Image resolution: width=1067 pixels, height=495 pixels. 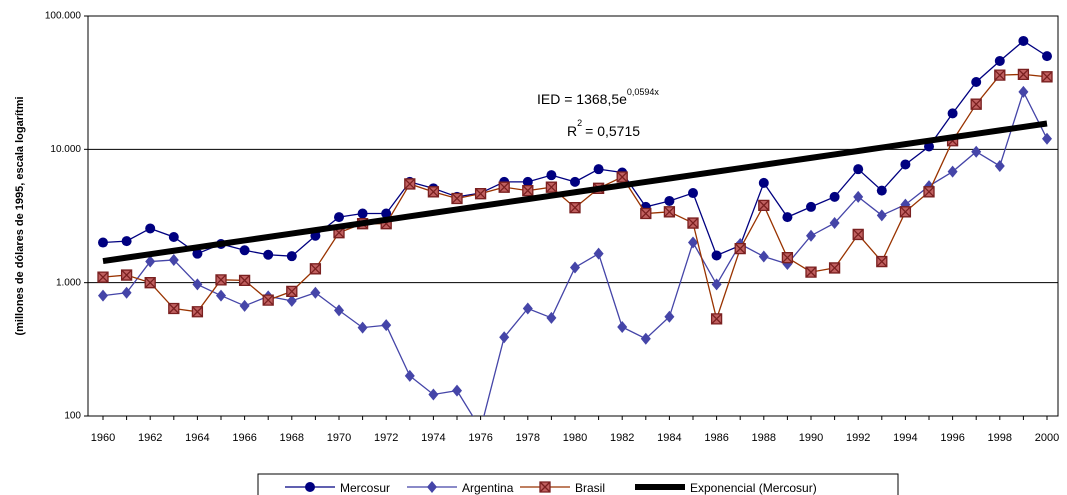 I want to click on x-tick-label: 1978, so click(x=528, y=438).